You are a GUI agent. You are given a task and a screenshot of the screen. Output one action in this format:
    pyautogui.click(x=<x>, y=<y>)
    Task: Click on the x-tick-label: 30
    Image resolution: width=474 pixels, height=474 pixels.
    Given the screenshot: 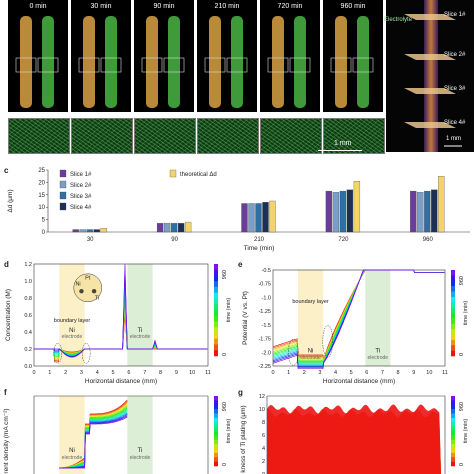 What is the action you would take?
    pyautogui.click(x=90, y=240)
    